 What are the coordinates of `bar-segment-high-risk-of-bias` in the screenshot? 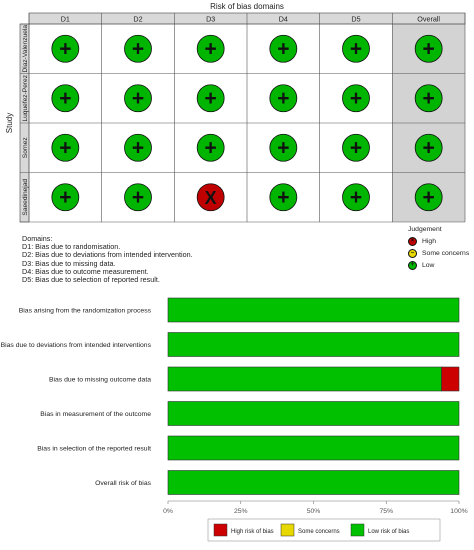 It's located at (450, 379).